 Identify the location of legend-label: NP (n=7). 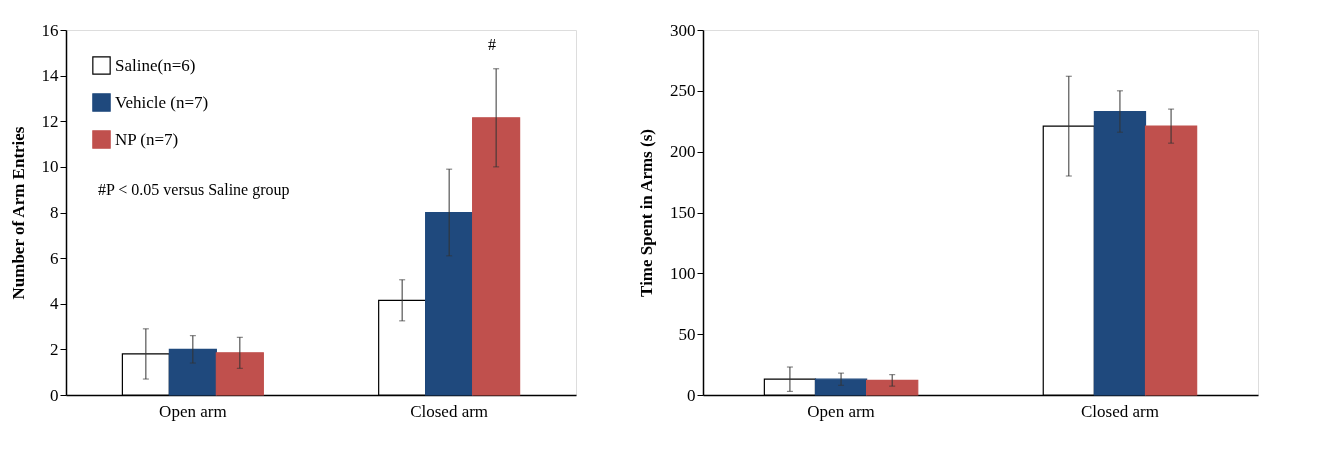
(147, 139).